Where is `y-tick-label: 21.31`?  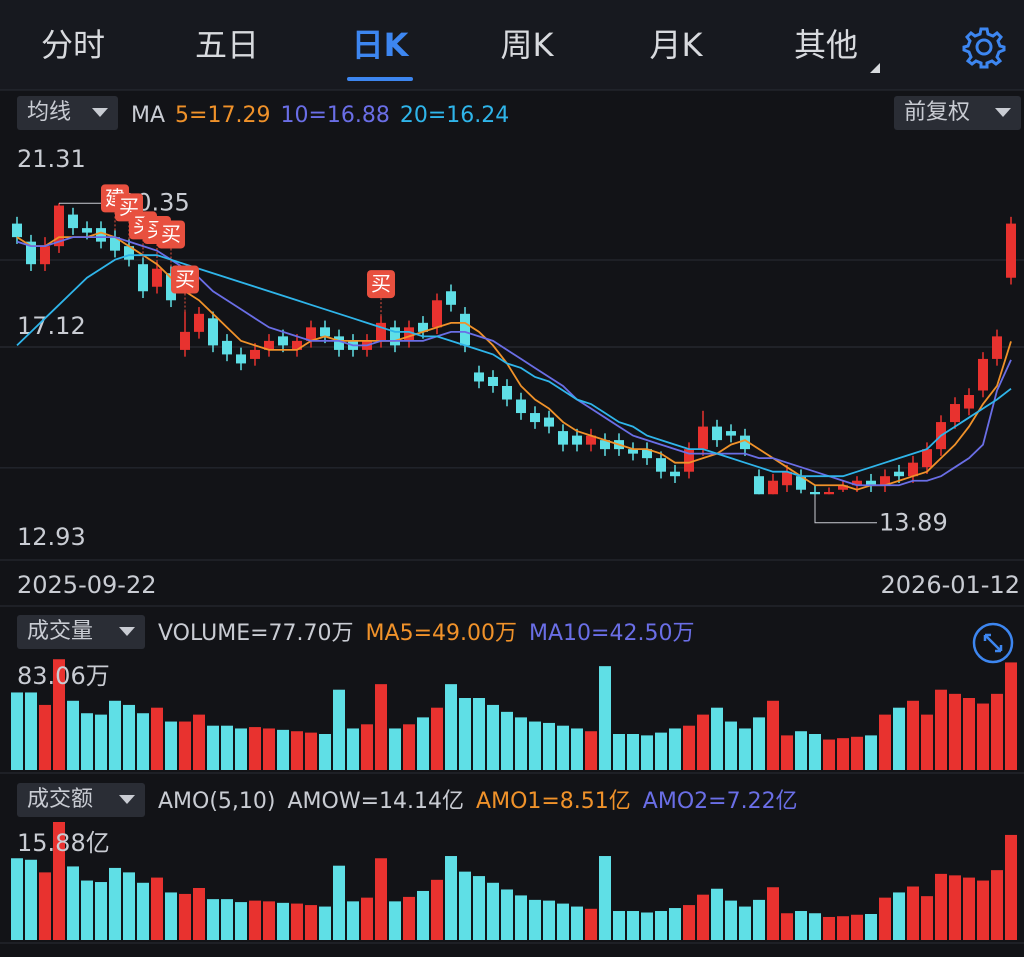 y-tick-label: 21.31 is located at coordinates (51, 159).